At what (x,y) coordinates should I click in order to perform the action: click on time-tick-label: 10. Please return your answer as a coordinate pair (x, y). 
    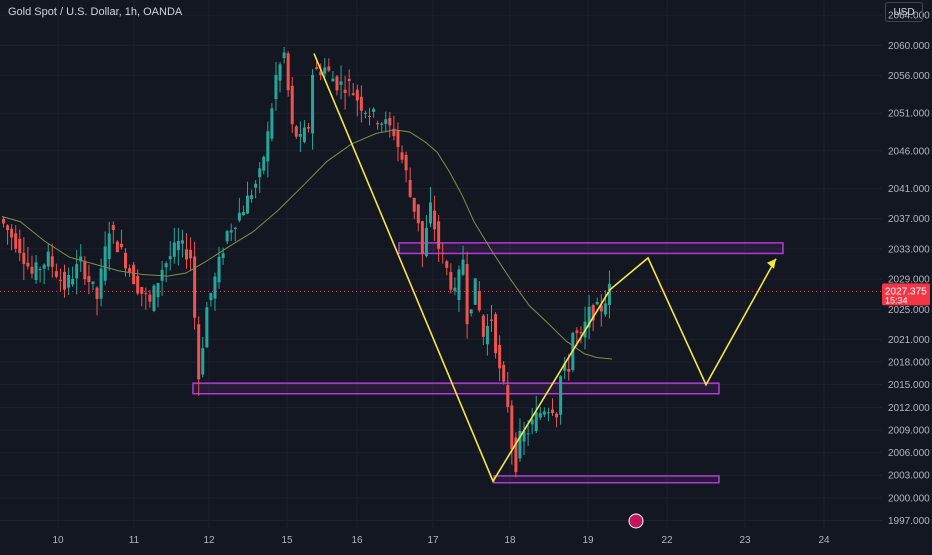
    Looking at the image, I should click on (58, 540).